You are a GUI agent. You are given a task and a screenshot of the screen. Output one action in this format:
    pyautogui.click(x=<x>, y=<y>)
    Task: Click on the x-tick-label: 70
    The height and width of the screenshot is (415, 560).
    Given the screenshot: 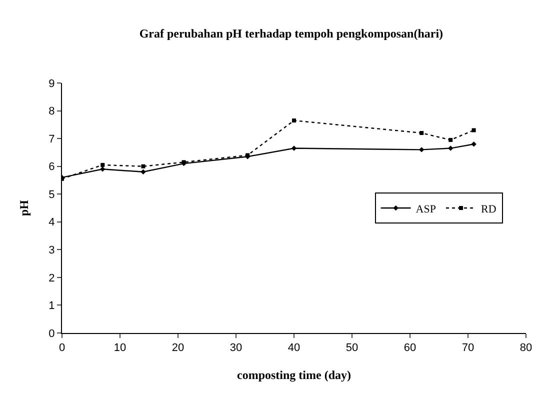 What is the action you would take?
    pyautogui.click(x=468, y=348)
    